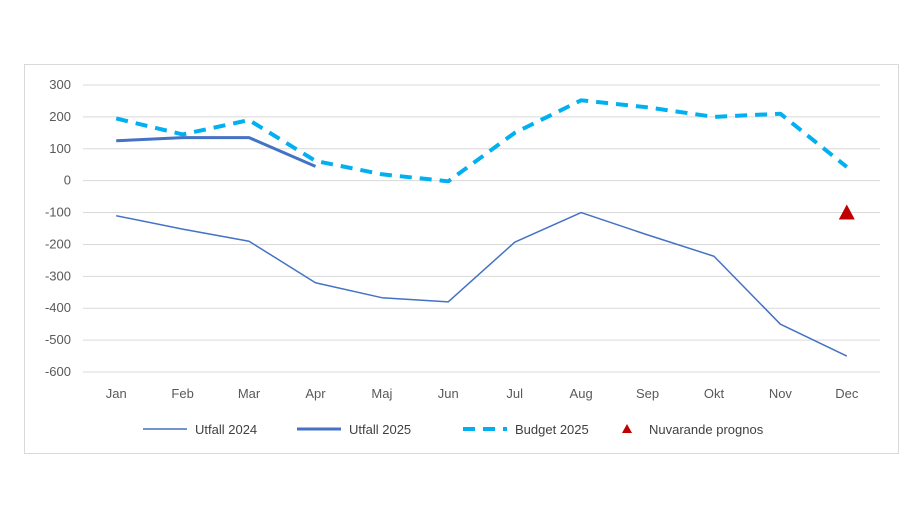 The width and height of the screenshot is (924, 520). I want to click on y-axis-ticks: 300 200 100 0 -100 -200 -300 -400 -500 -600, so click(58, 228).